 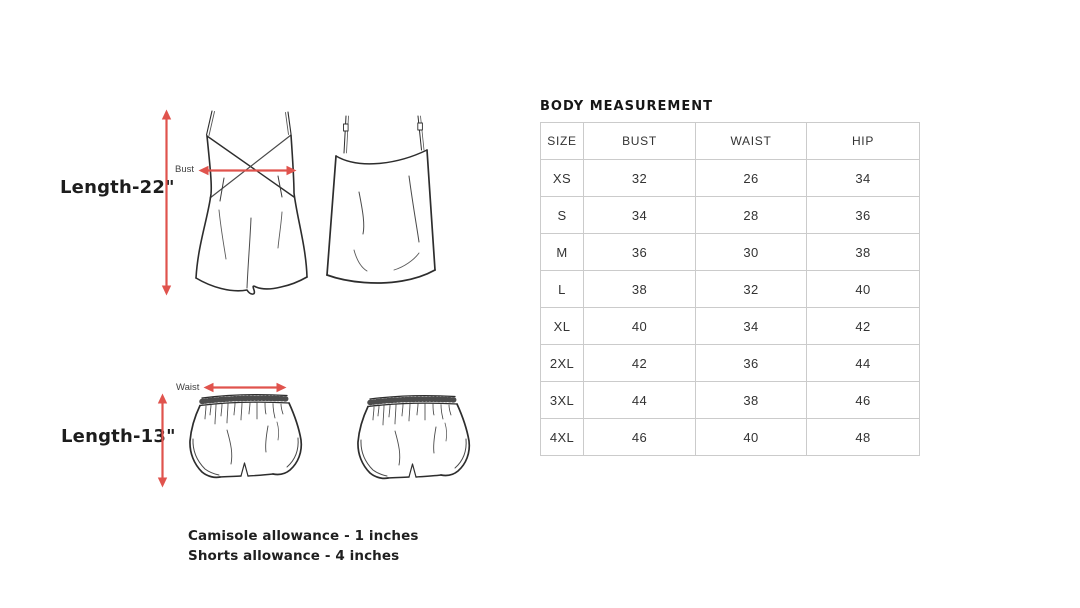 What do you see at coordinates (751, 178) in the screenshot?
I see `waist-cell: 26` at bounding box center [751, 178].